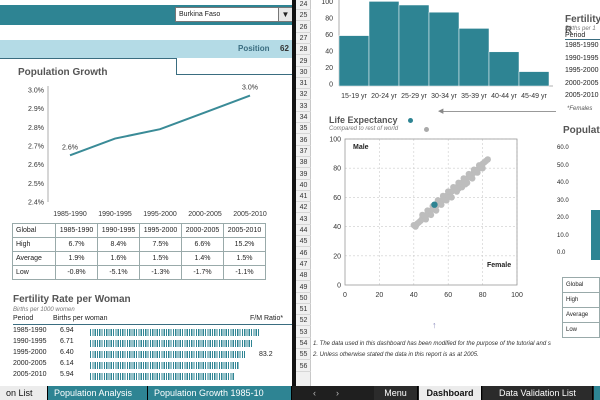 The height and width of the screenshot is (400, 600). What do you see at coordinates (234, 74) in the screenshot?
I see `frame-line` at bounding box center [234, 74].